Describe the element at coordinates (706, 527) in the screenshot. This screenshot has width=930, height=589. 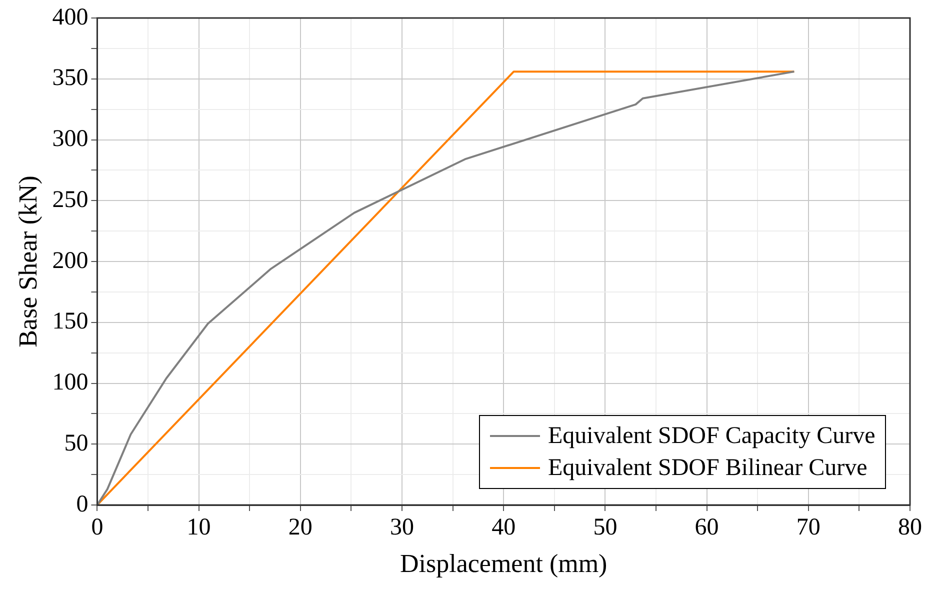
I see `x-tick-label: 60` at that location.